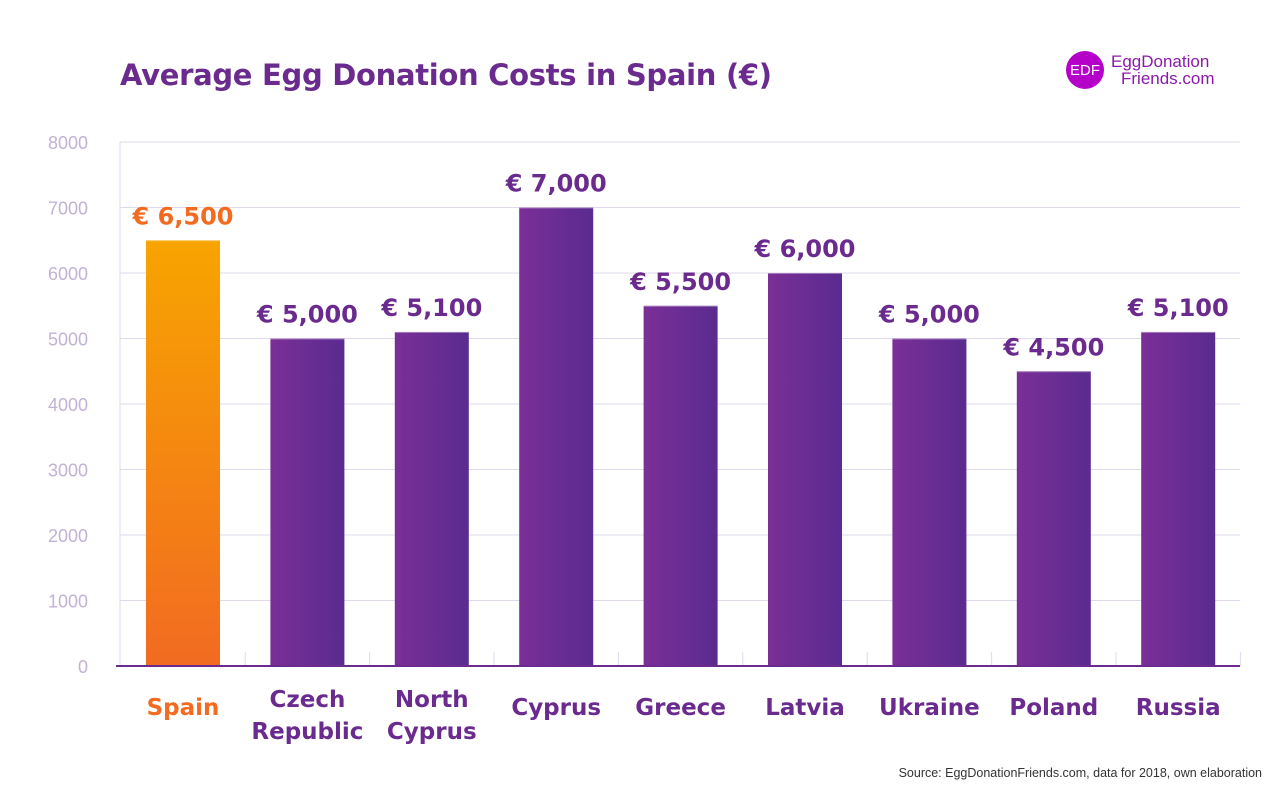  Describe the element at coordinates (1168, 78) in the screenshot. I see `logo-text-line2: Friends.com` at that location.